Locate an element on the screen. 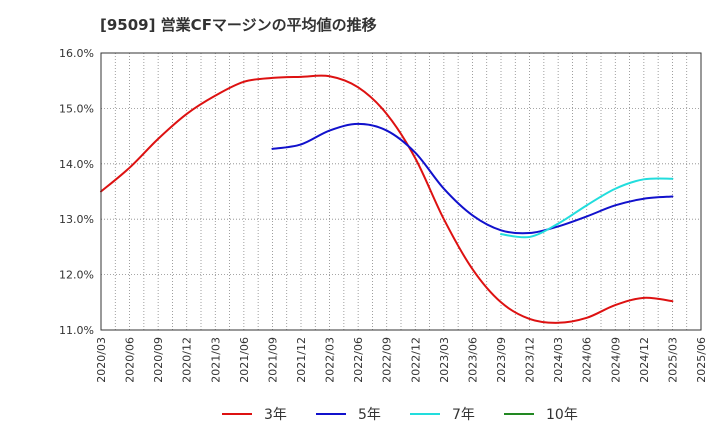 The width and height of the screenshot is (720, 440). x-tick-label: 2021/06 is located at coordinates (244, 360).